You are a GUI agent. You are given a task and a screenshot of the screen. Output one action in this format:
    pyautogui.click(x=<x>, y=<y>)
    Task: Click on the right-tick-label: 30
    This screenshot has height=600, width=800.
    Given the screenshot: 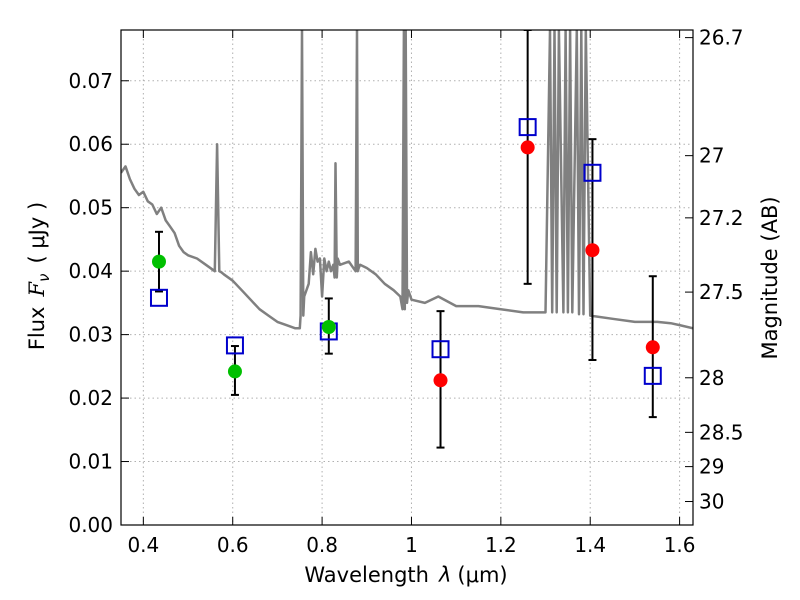 What is the action you would take?
    pyautogui.click(x=711, y=502)
    